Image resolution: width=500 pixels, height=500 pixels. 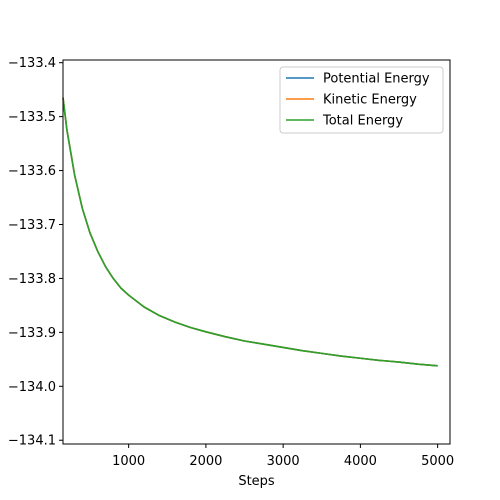 I want to click on x-tick-label: 2000, so click(x=205, y=461).